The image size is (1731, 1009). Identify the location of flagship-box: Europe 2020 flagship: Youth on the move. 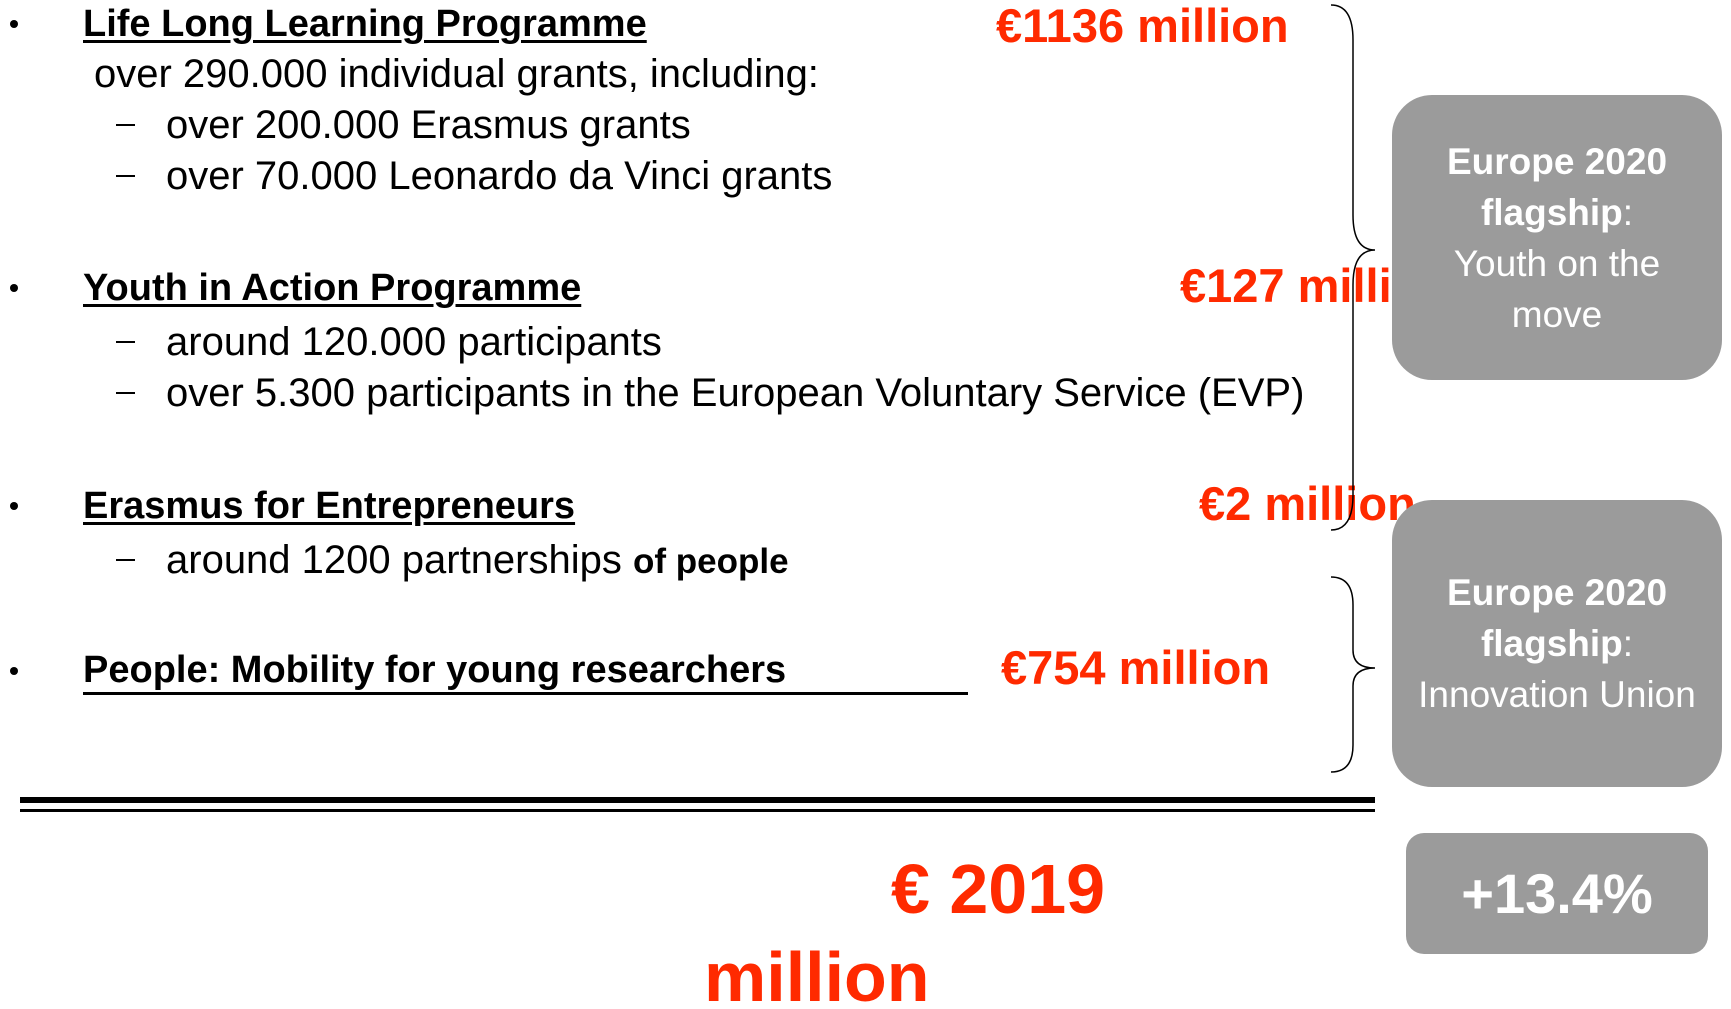
(1557, 237).